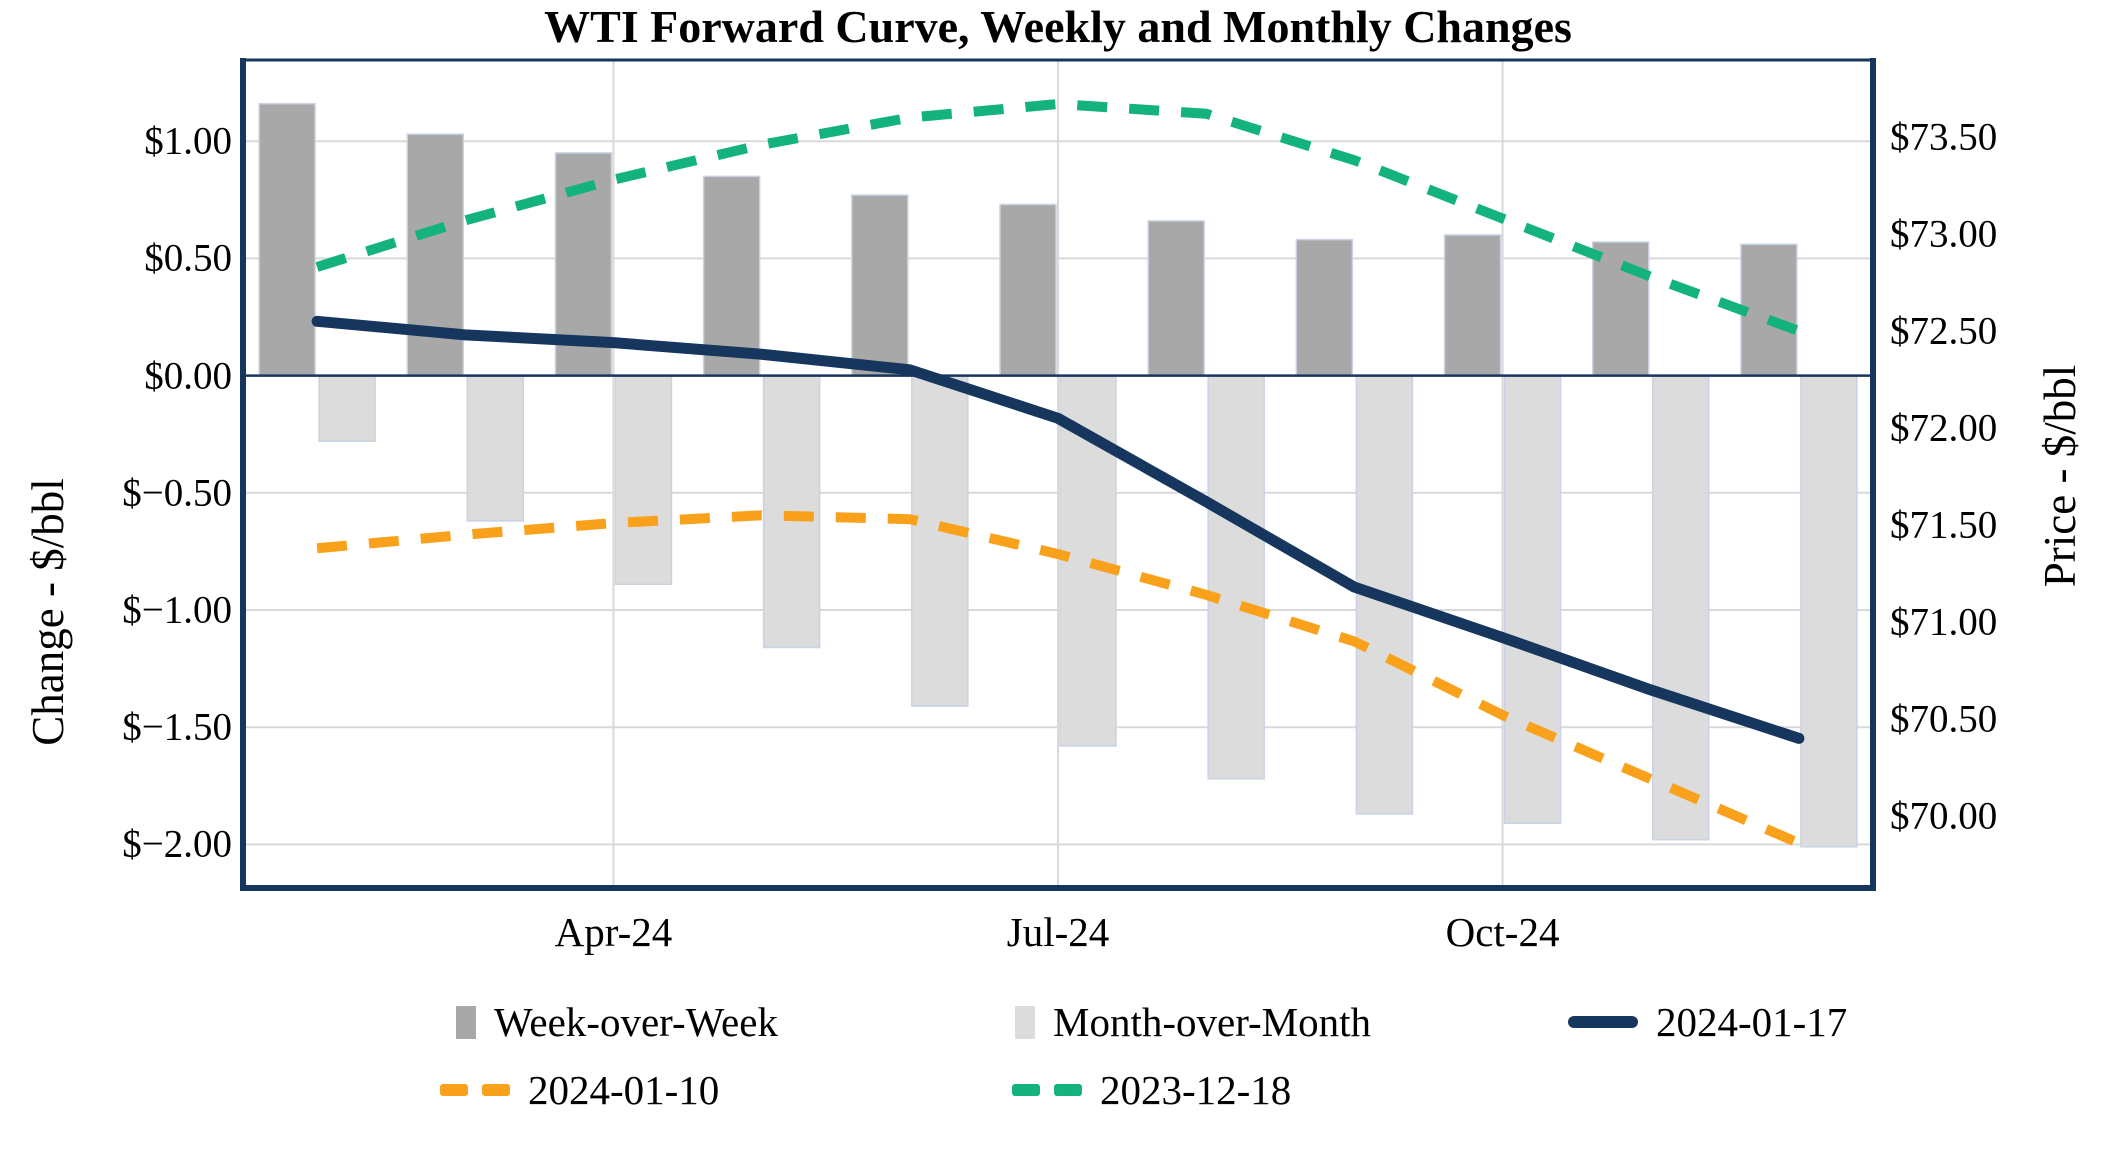 The height and width of the screenshot is (1152, 2112). Describe the element at coordinates (636, 1022) in the screenshot. I see `legend-label: Week-over-Week` at that location.